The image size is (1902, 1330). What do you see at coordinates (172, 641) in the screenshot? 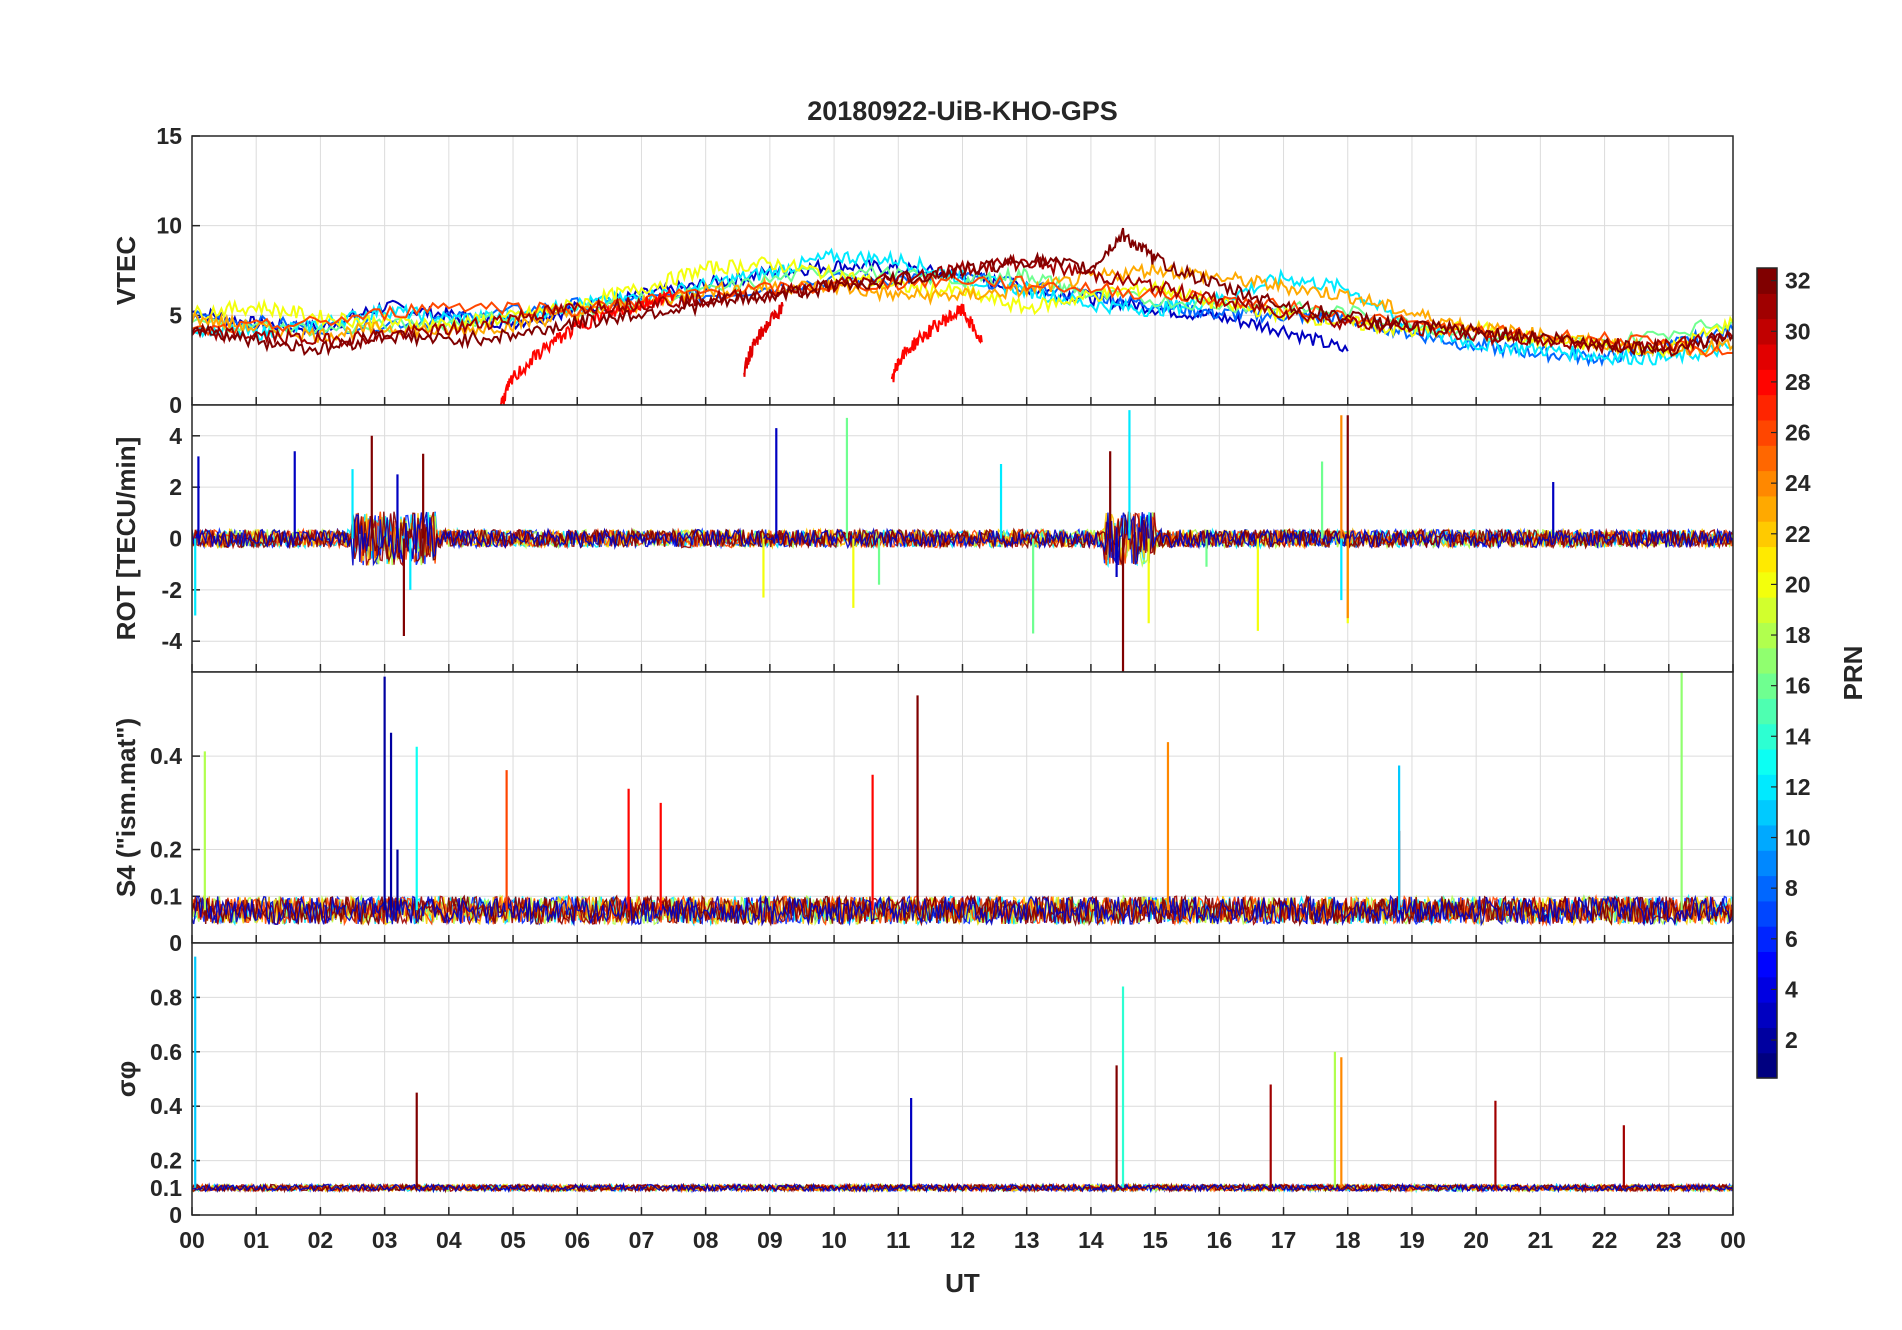
I see `y-tick-label: -4` at bounding box center [172, 641].